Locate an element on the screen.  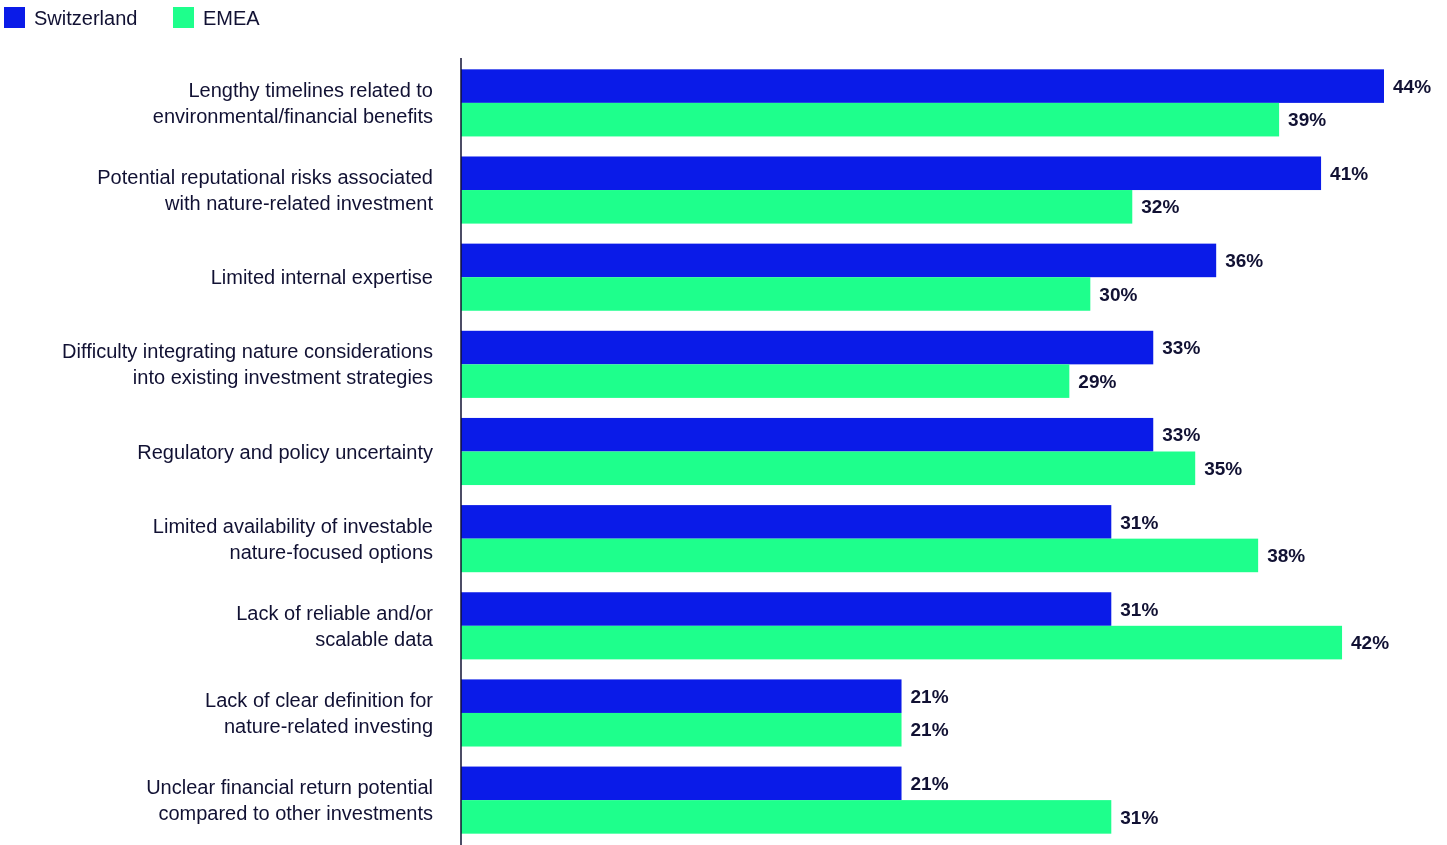
legend-label: Switzerland is located at coordinates (86, 18).